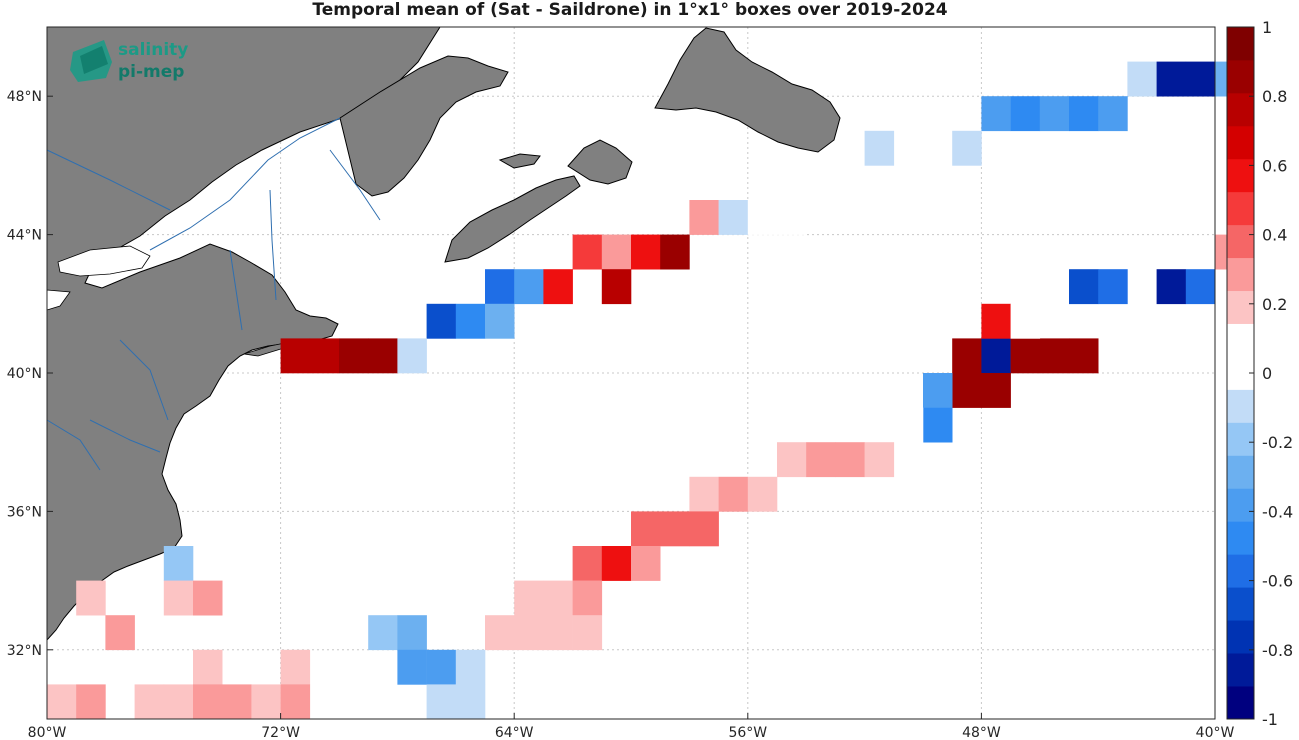 Image resolution: width=1299 pixels, height=740 pixels. I want to click on river-saint-john, so click(355, 185).